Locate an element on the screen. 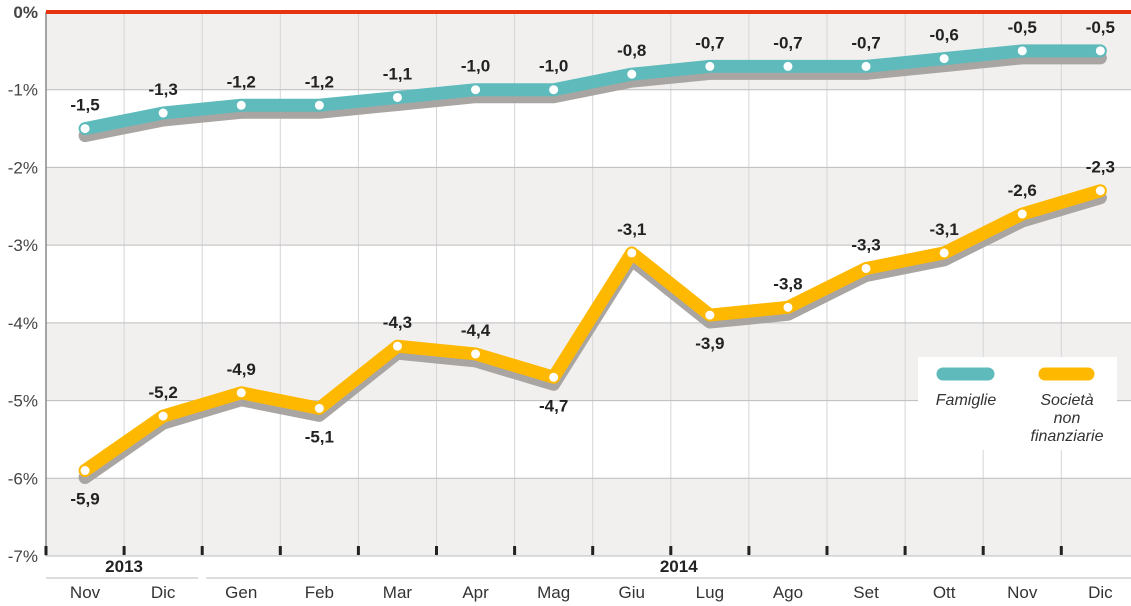 The image size is (1131, 606). data-label: -0,6 is located at coordinates (944, 35).